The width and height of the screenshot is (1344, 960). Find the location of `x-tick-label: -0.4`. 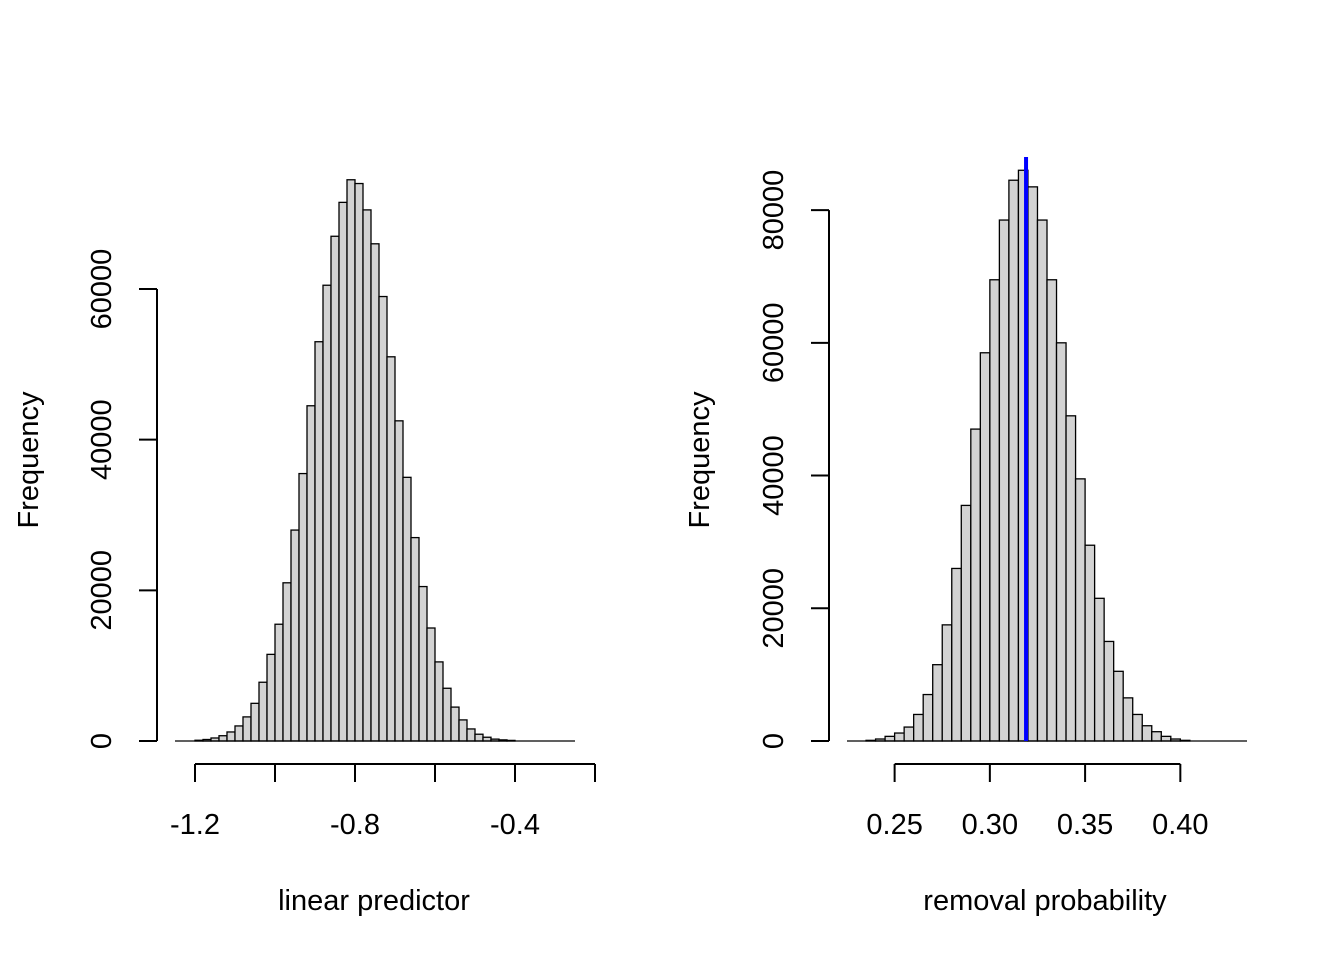

x-tick-label: -0.4 is located at coordinates (515, 825).